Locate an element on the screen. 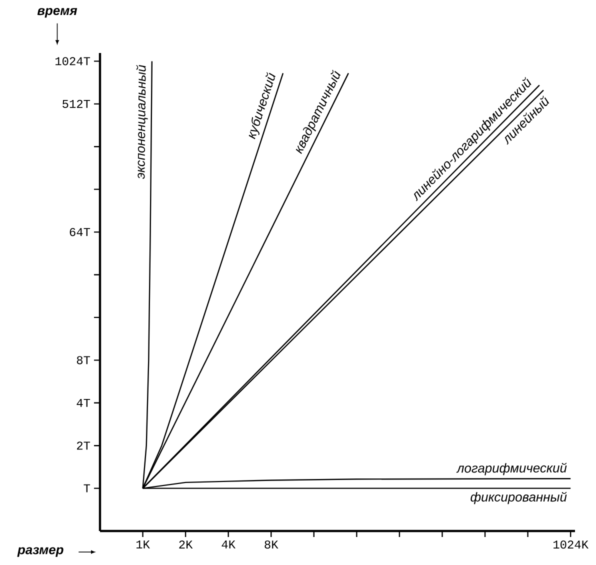  x-tick-label: 1024K is located at coordinates (571, 544).